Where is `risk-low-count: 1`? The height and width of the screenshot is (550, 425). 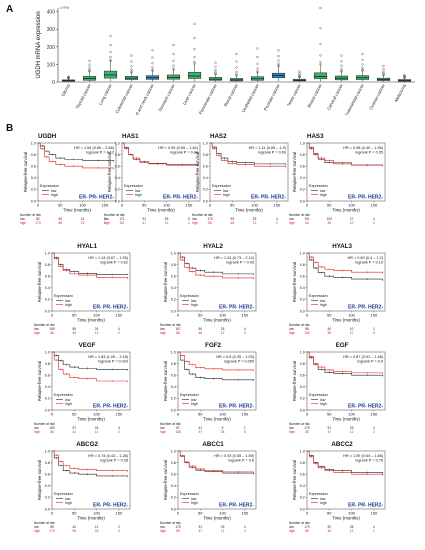 risk-low-count: 1 is located at coordinates (374, 329).